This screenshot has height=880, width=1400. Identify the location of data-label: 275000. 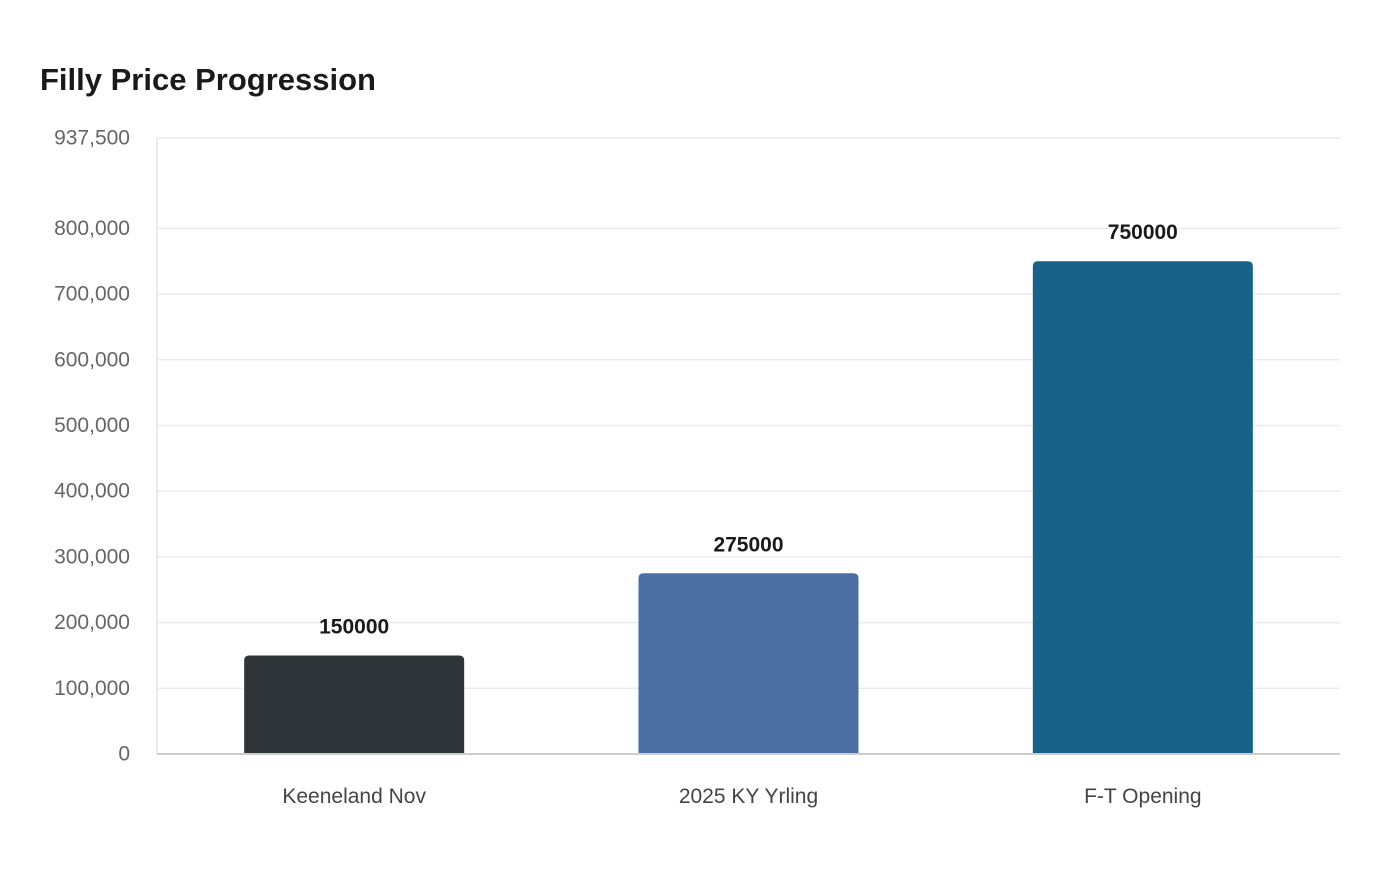
(748, 544).